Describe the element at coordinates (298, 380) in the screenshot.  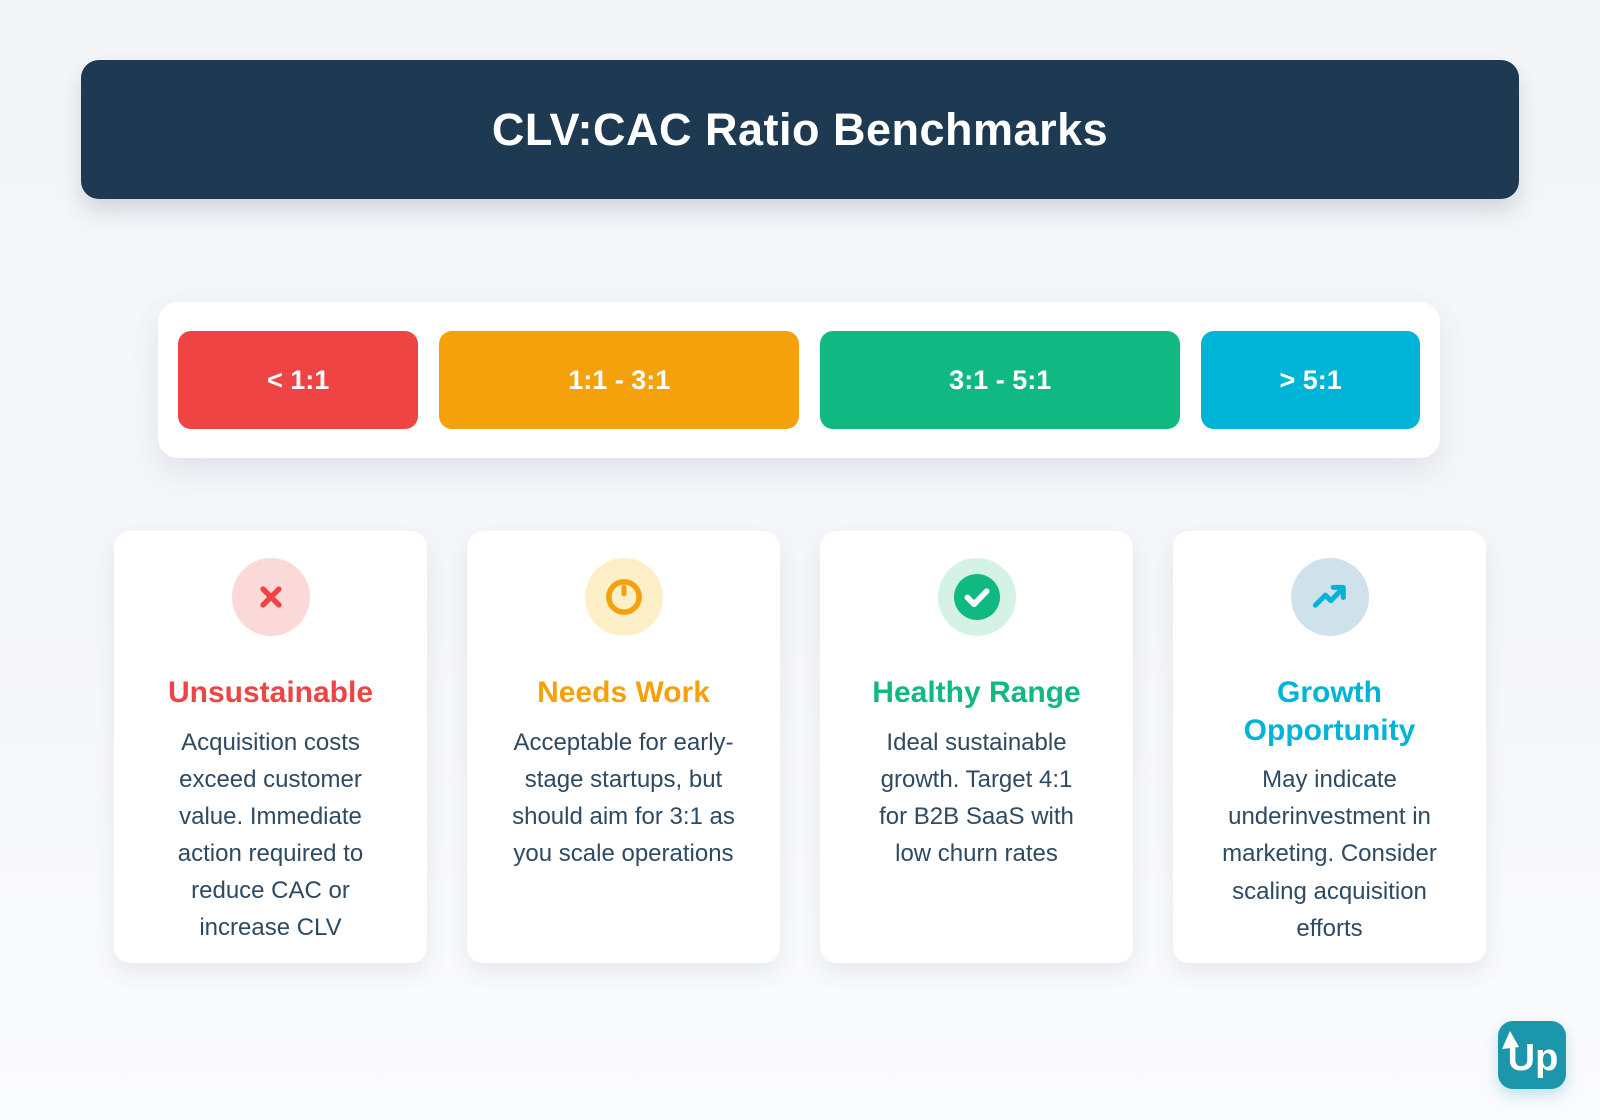
I see `ratio-segment-under-1: < 1:1` at that location.